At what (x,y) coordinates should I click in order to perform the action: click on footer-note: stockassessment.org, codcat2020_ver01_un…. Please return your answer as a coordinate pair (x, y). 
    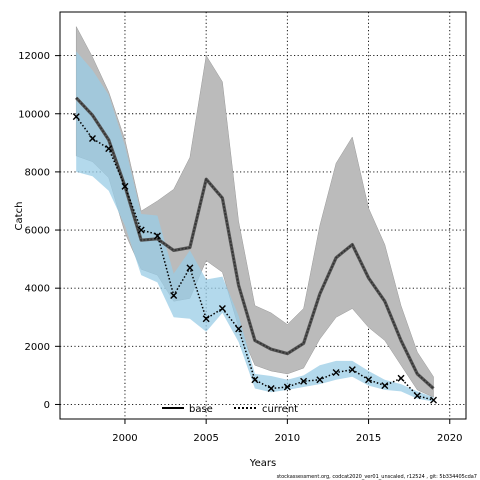
    Looking at the image, I should click on (377, 477).